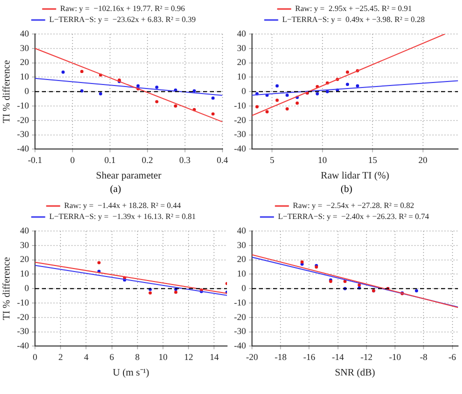 This screenshot has width=462, height=394. Describe the element at coordinates (373, 159) in the screenshot. I see `x-tick-label: 15` at that location.